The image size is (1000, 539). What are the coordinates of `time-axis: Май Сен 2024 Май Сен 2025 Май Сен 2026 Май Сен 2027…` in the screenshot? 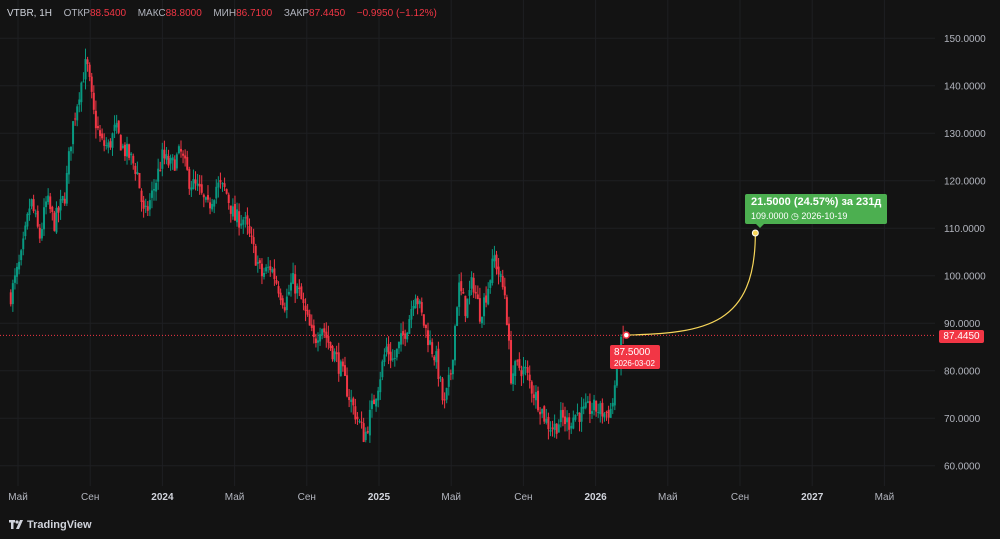 It's located at (451, 497).